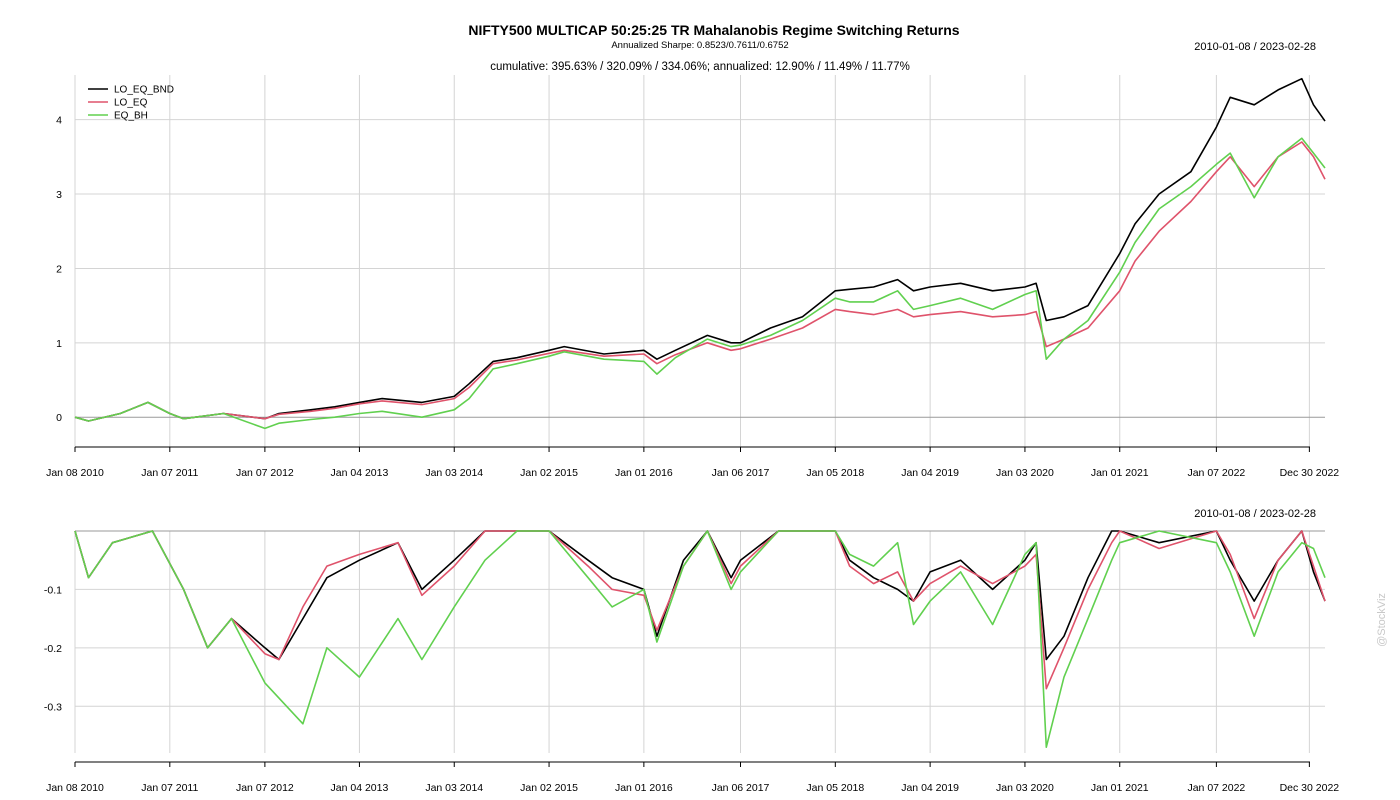 This screenshot has width=1400, height=800. I want to click on legend-label: LO_EQ, so click(131, 103).